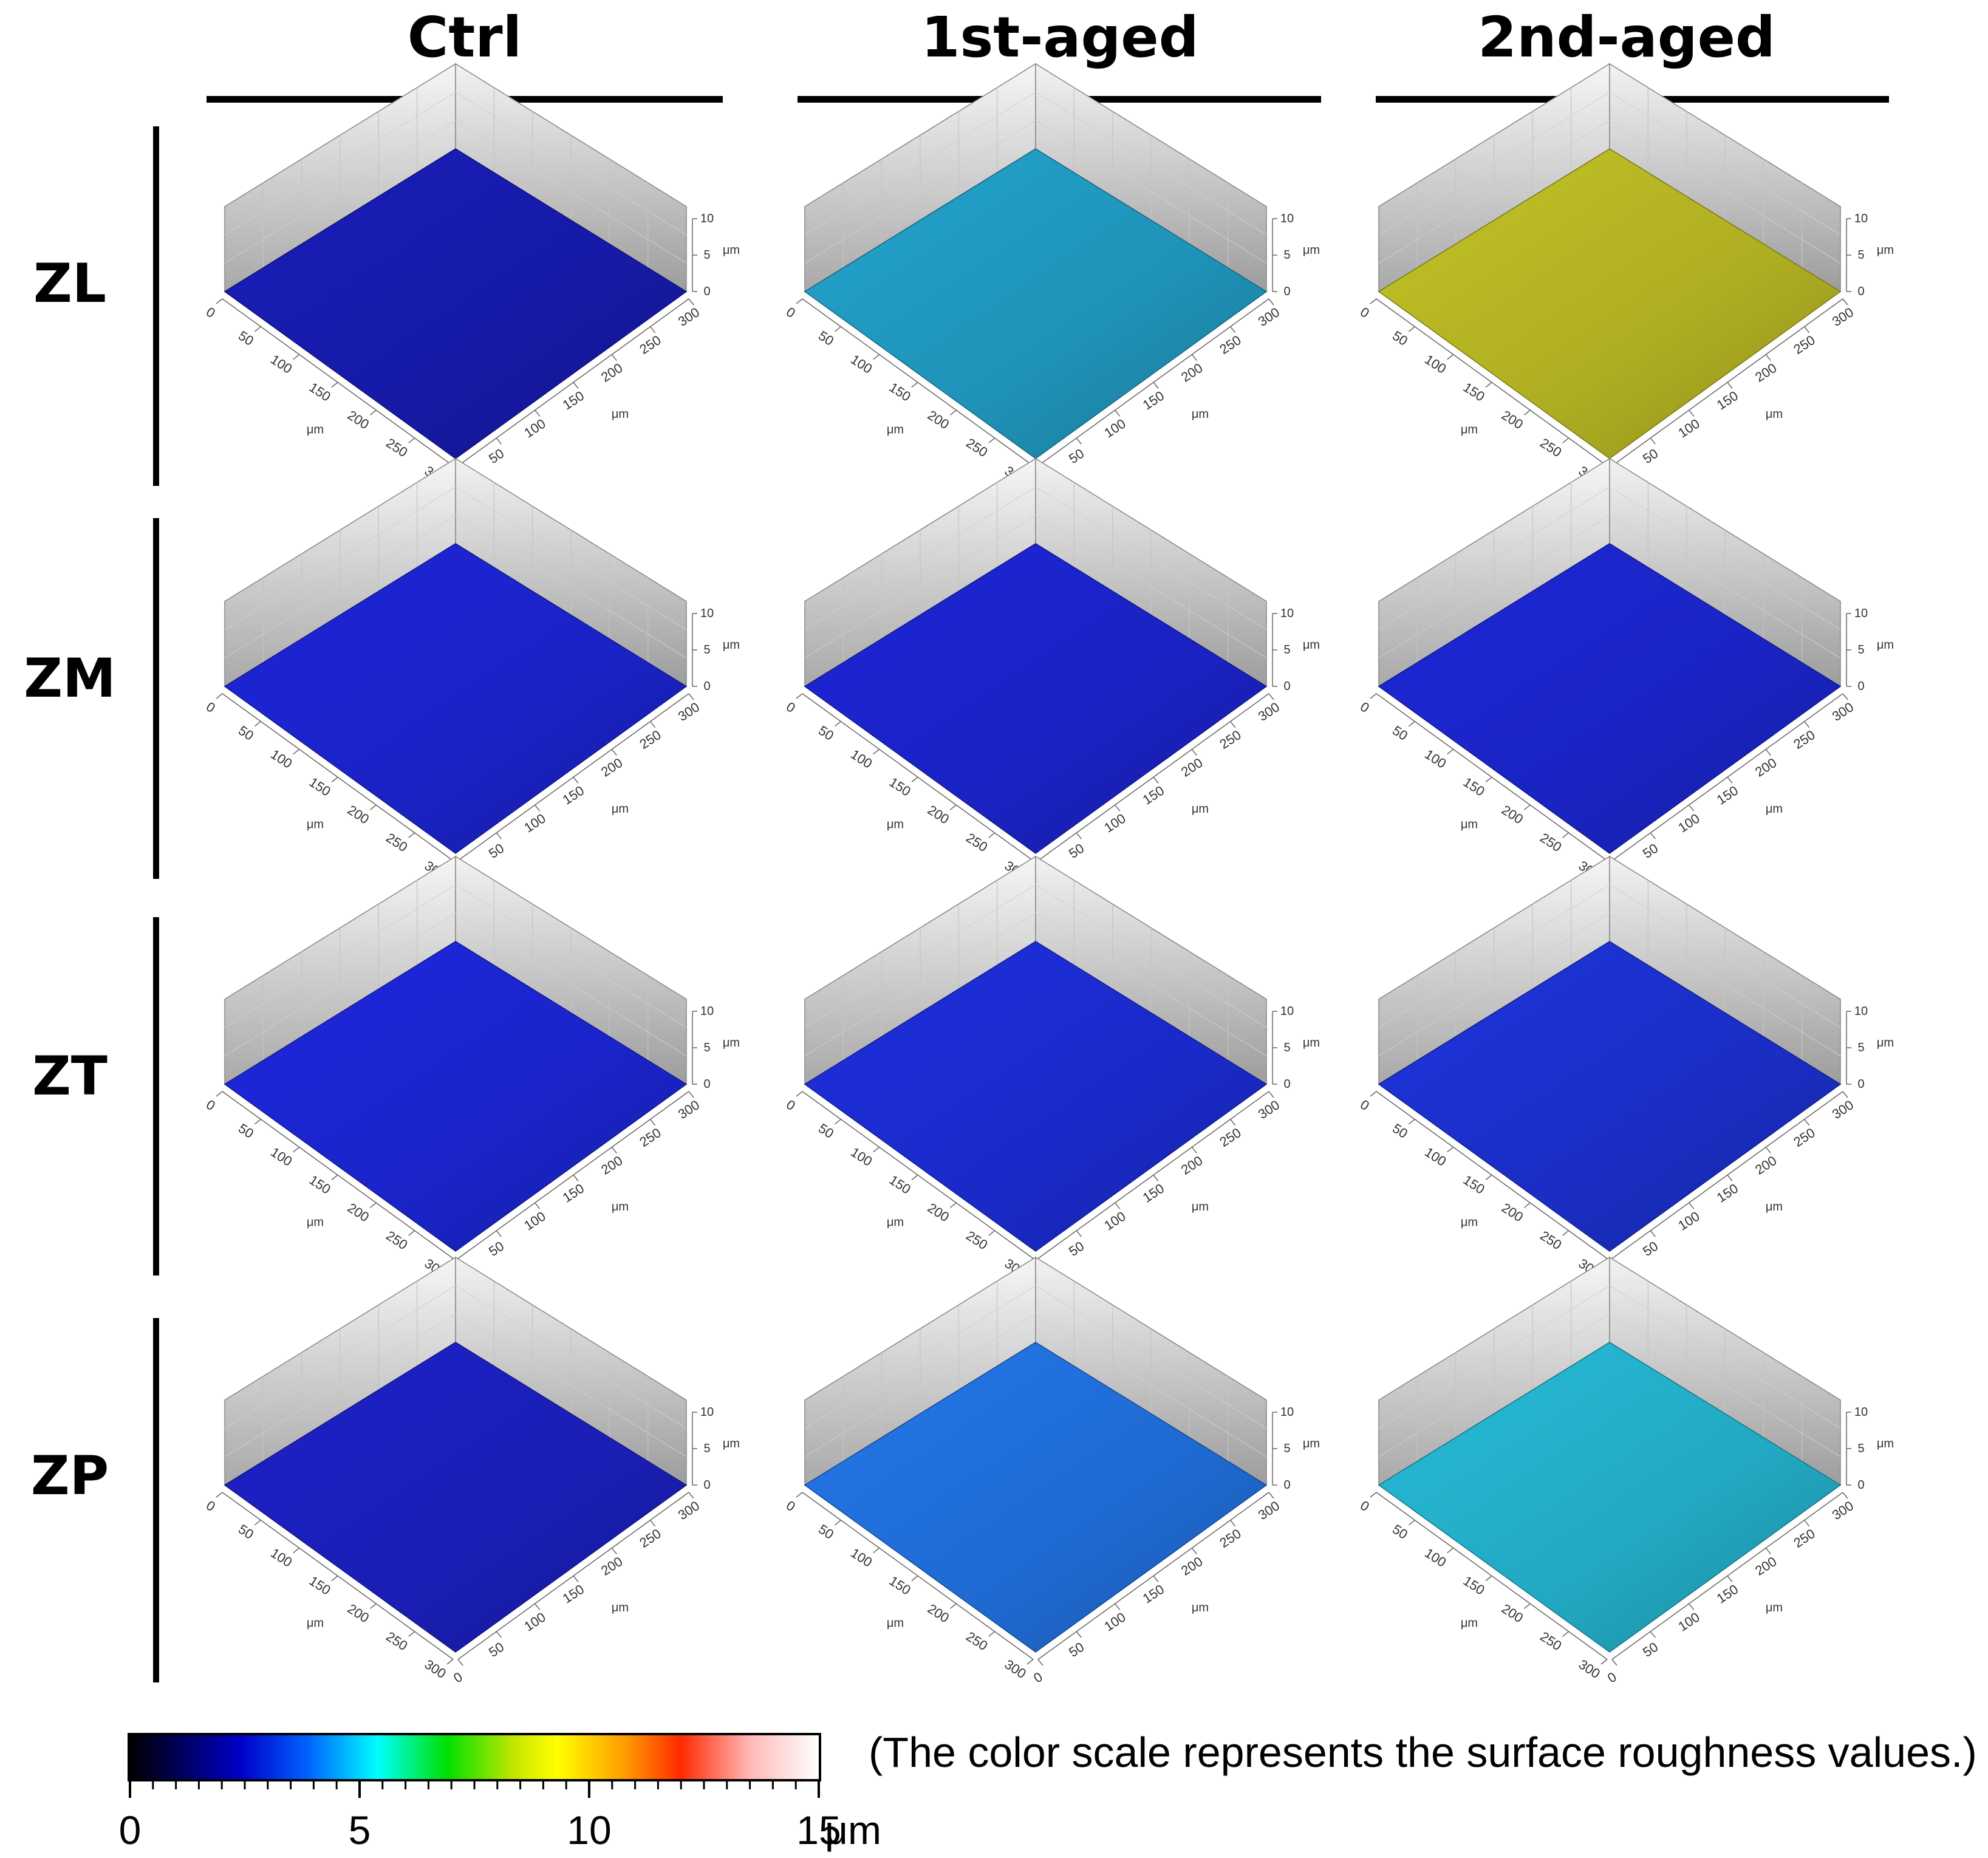 This screenshot has height=1858, width=1988. Describe the element at coordinates (396, 447) in the screenshot. I see `x-tick-label: 250` at that location.